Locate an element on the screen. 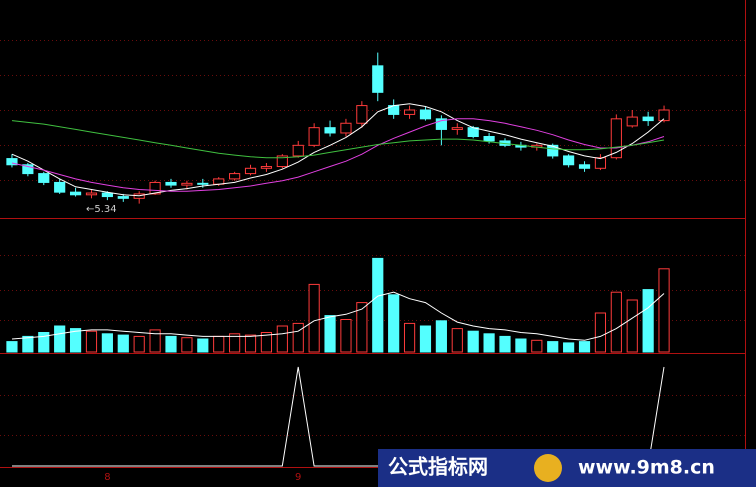 The image size is (756, 487). x-tick-label: 9 is located at coordinates (298, 477).